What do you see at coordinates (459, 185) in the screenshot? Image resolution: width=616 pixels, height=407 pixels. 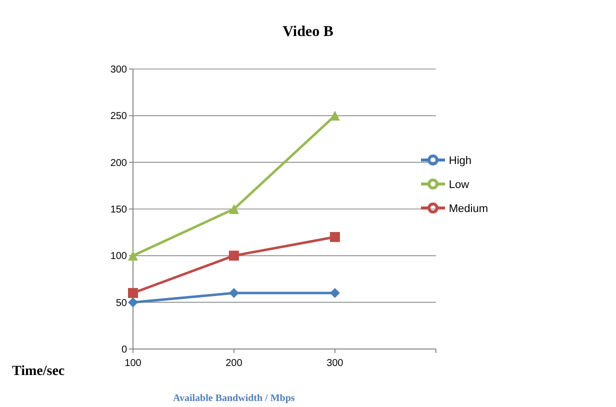 I see `legend-label: Low` at bounding box center [459, 185].